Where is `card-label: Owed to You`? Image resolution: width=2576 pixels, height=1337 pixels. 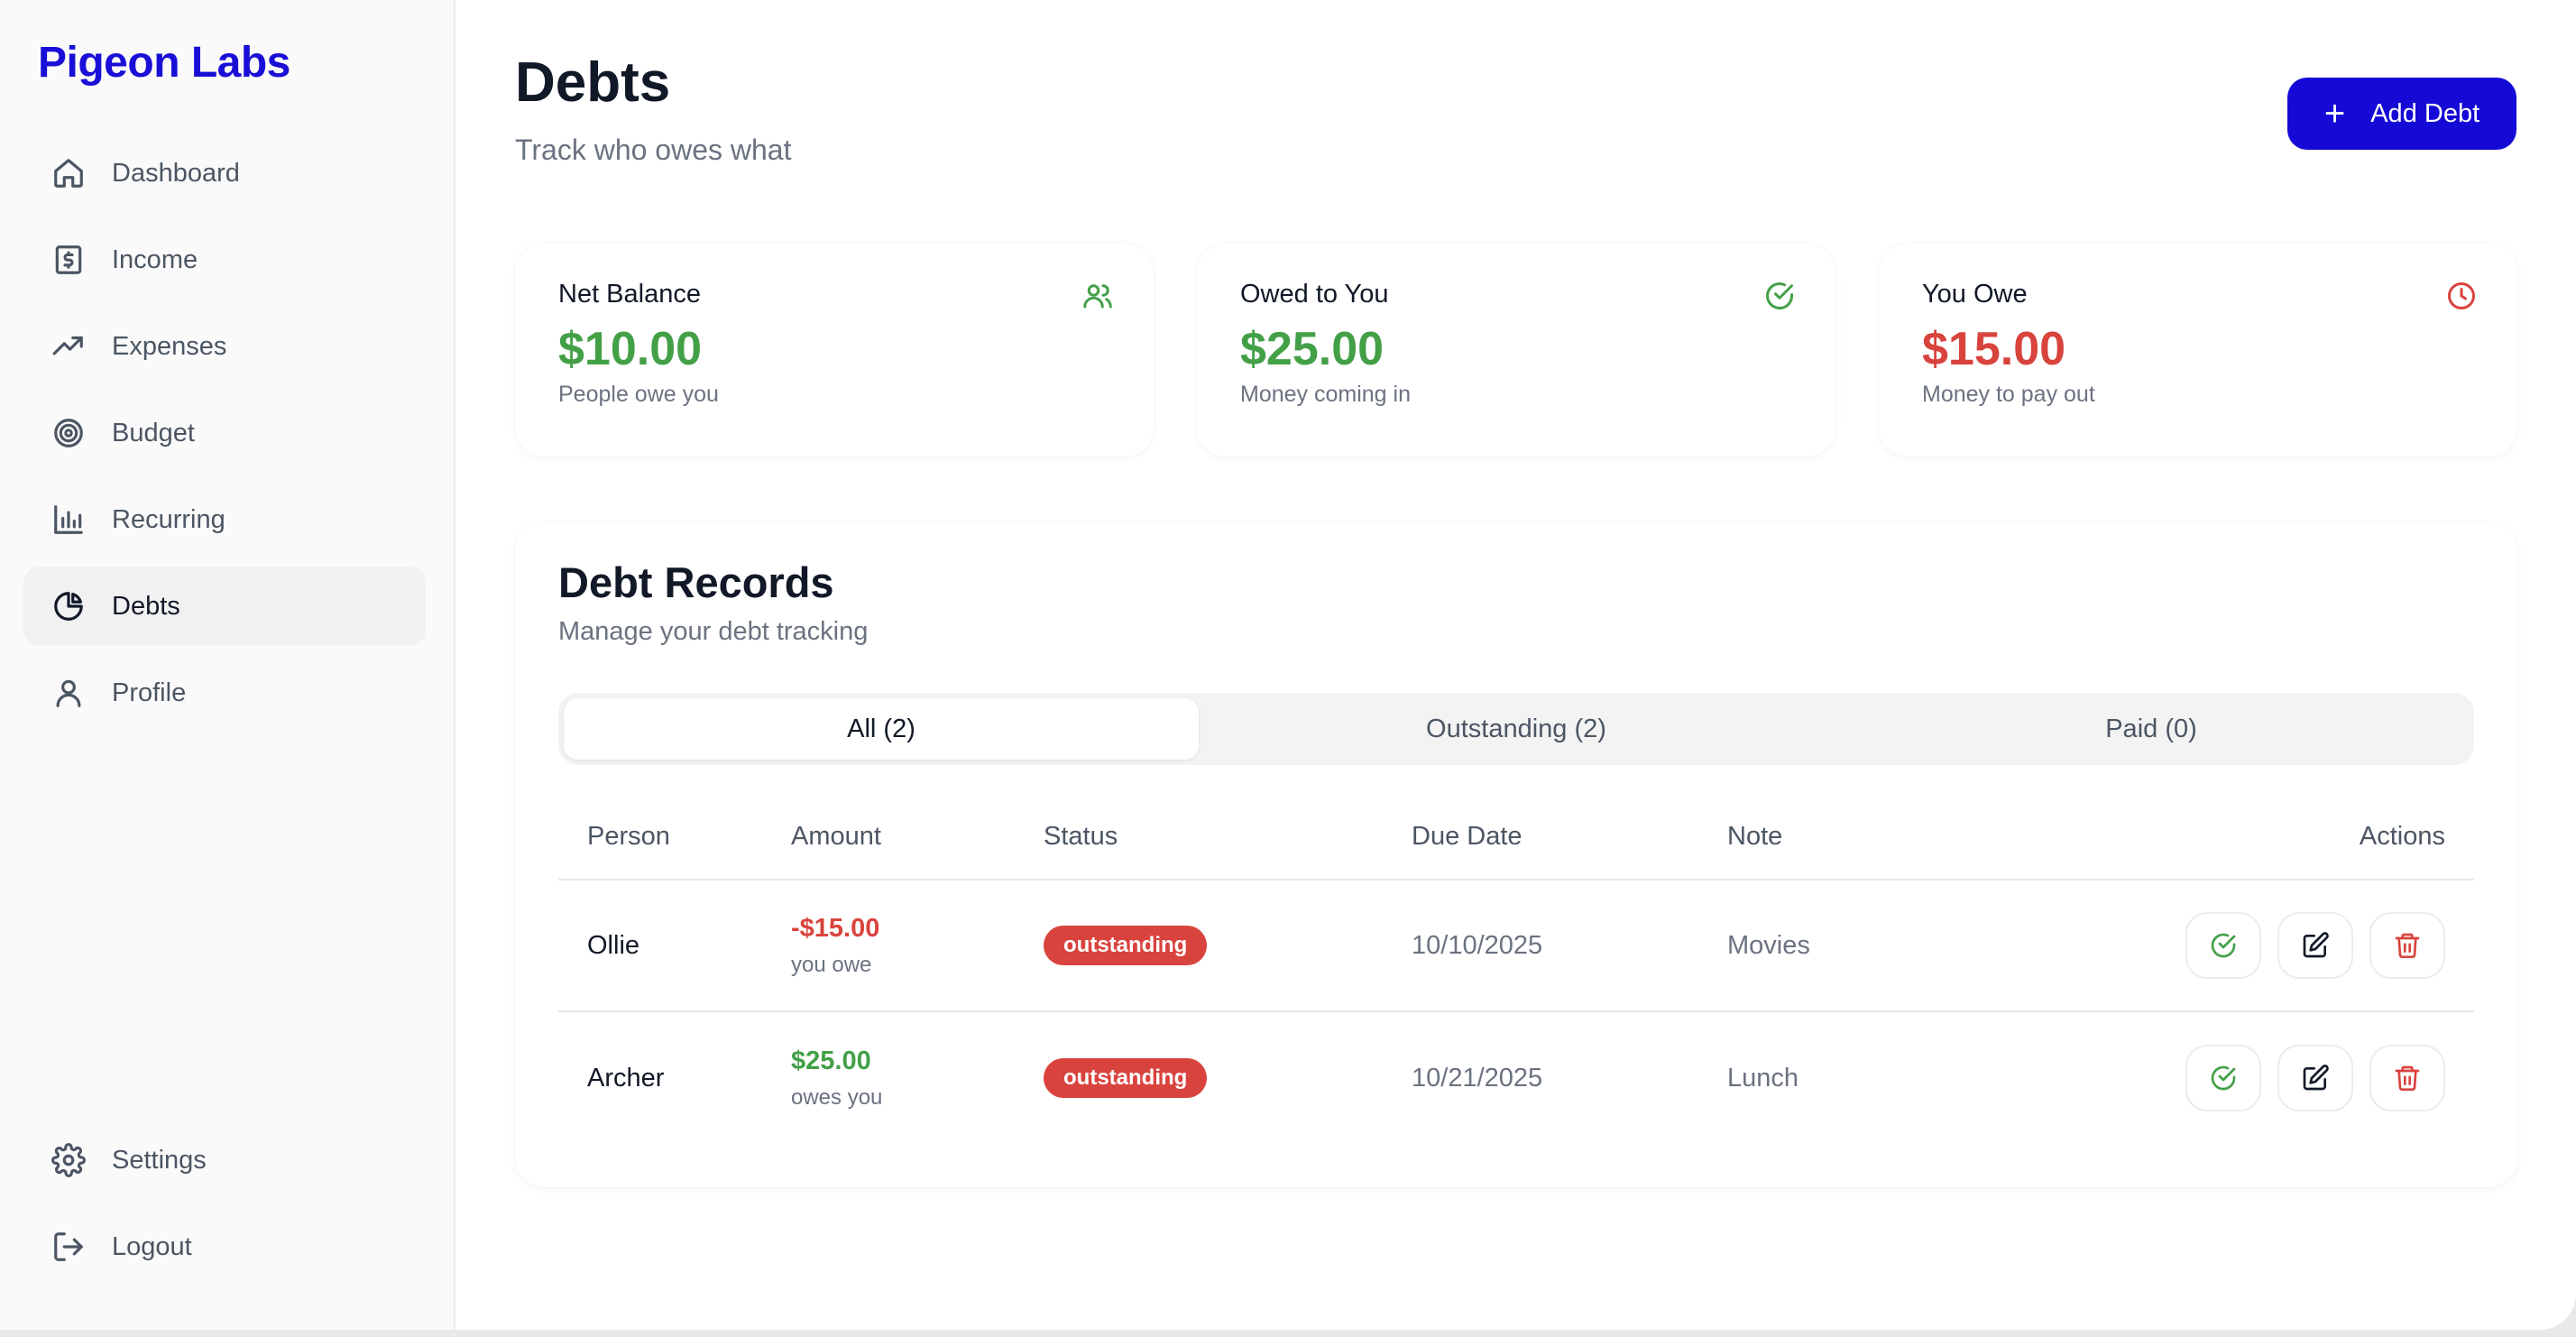
card-label: Owed to You is located at coordinates (1314, 295).